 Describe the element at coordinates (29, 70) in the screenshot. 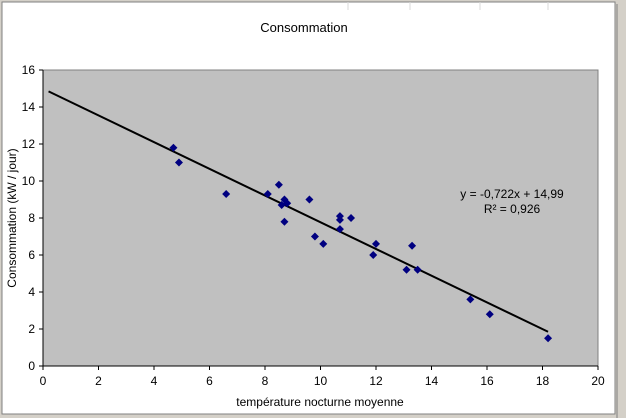

I see `y-tick-label: 16` at that location.